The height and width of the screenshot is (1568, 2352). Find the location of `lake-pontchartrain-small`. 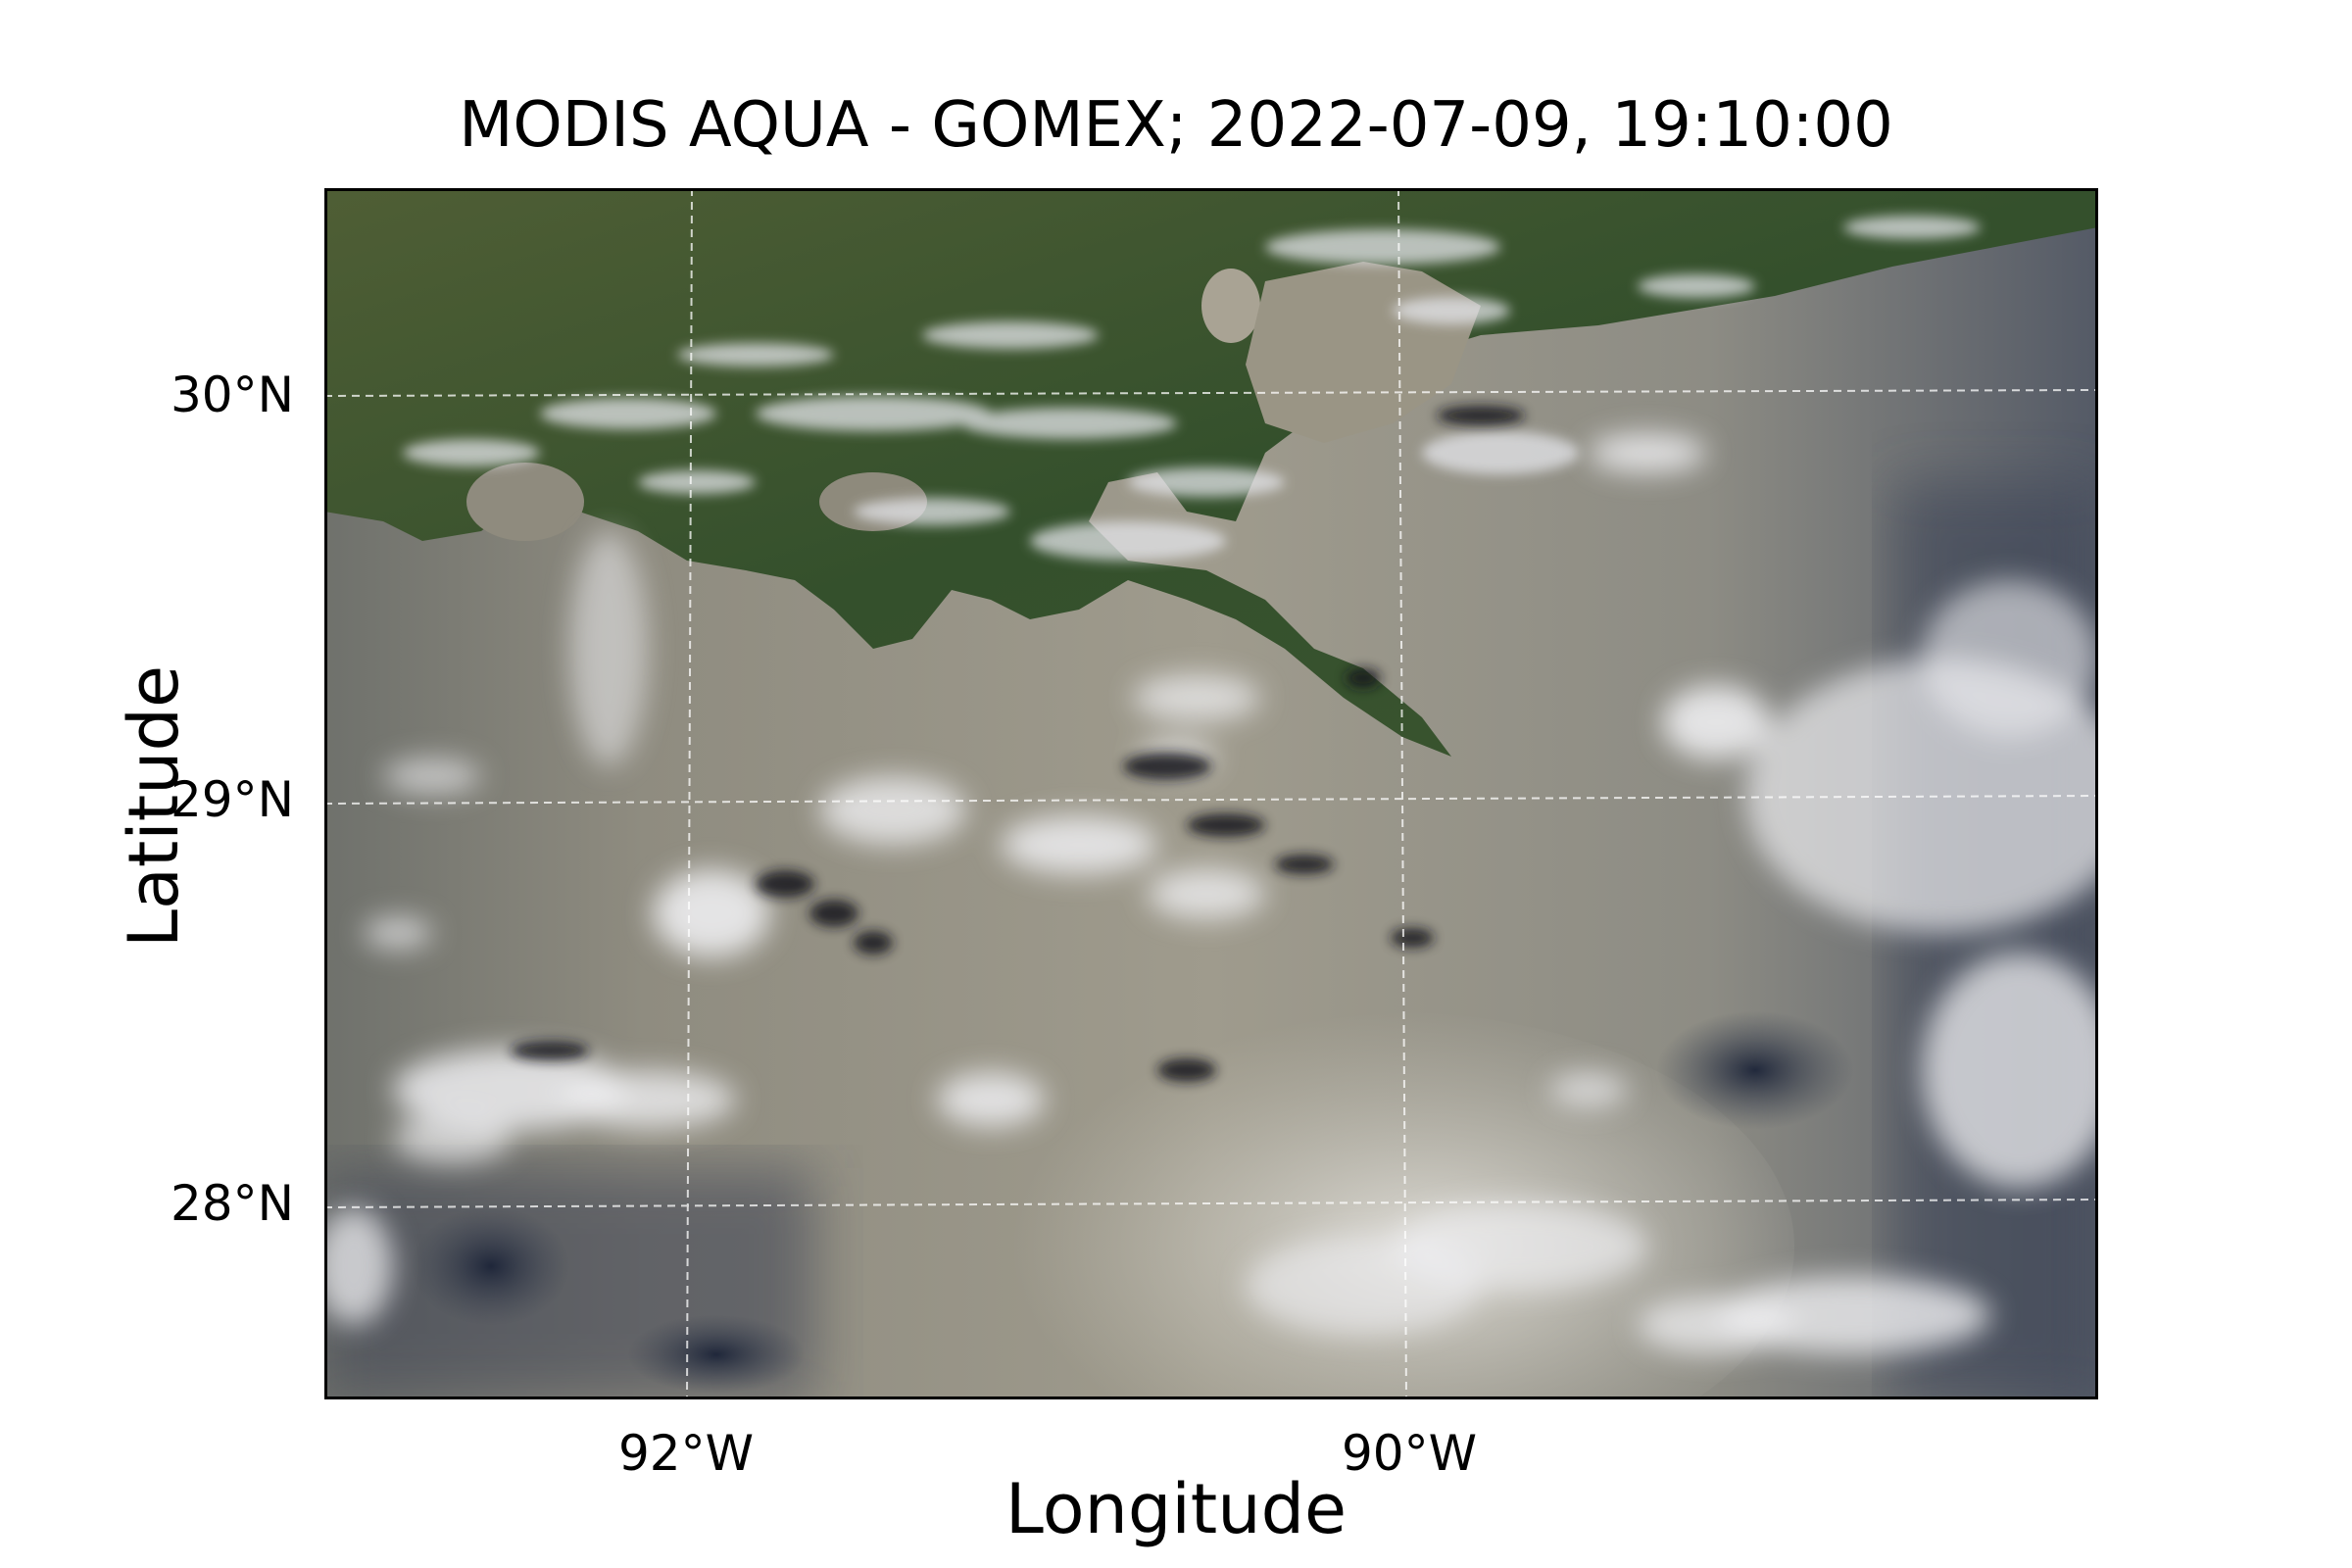

lake-pontchartrain-small is located at coordinates (1230, 306).